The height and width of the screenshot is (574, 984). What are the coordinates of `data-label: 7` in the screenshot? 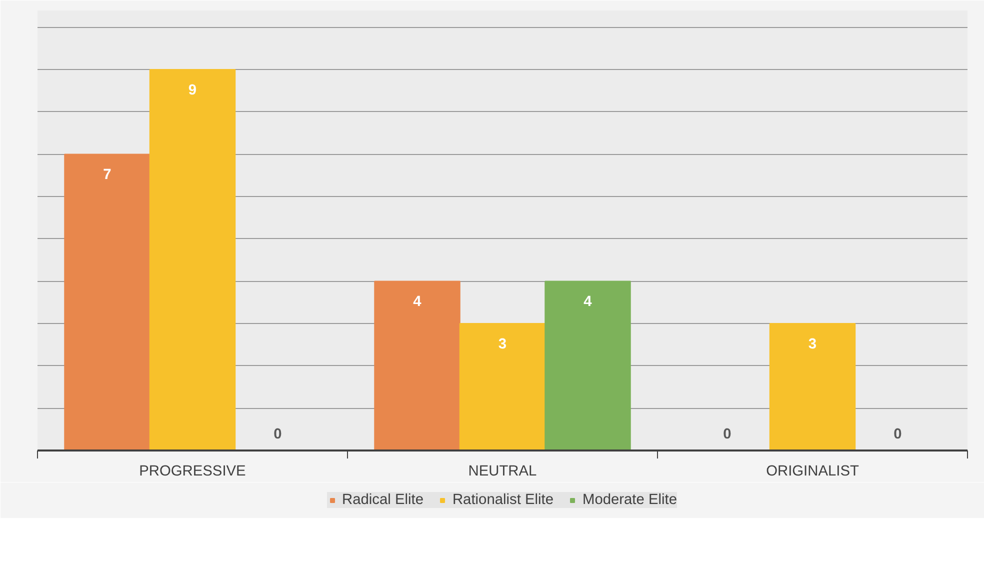 It's located at (107, 175).